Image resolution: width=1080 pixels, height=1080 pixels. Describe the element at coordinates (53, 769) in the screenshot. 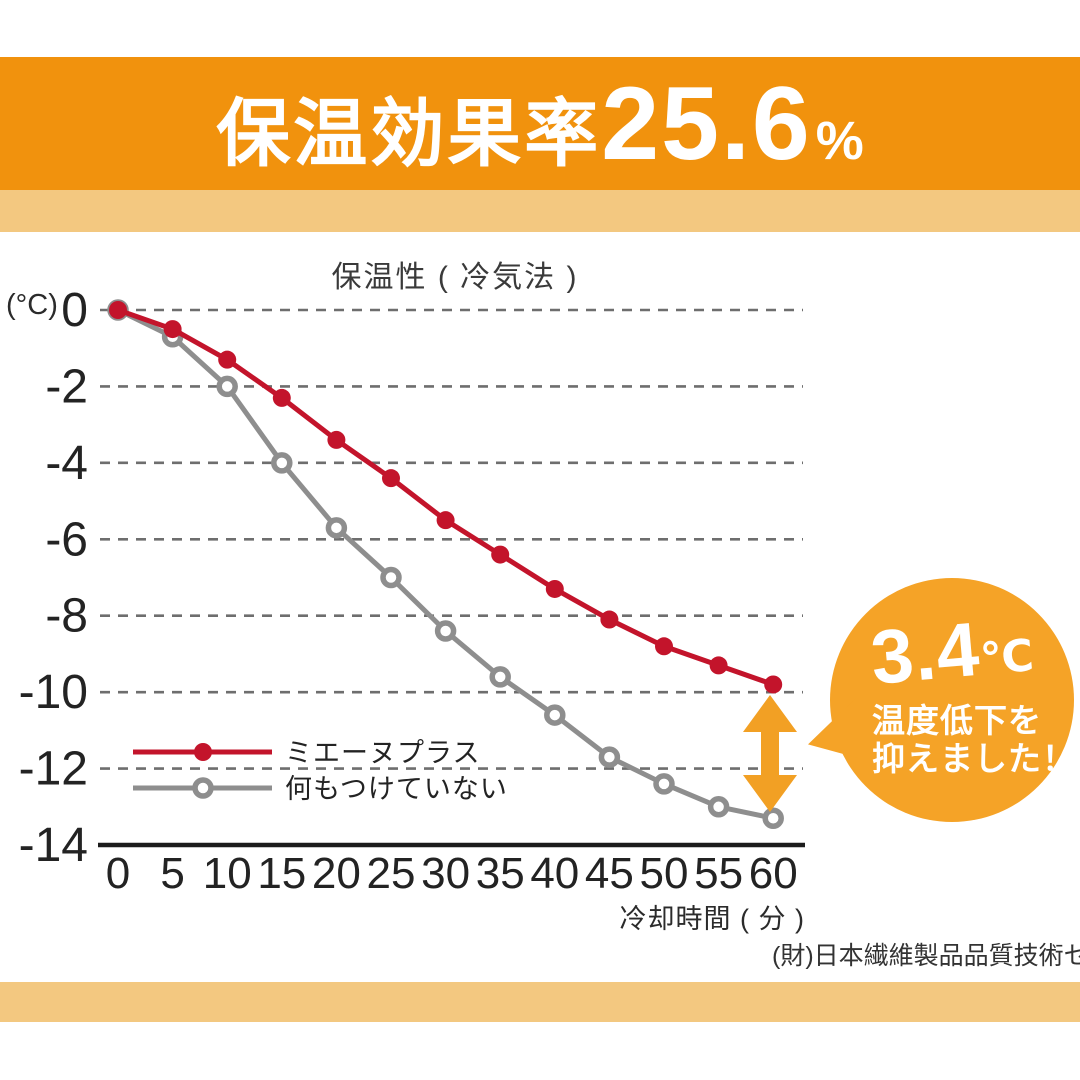

I see `y-tick-label: -12` at that location.